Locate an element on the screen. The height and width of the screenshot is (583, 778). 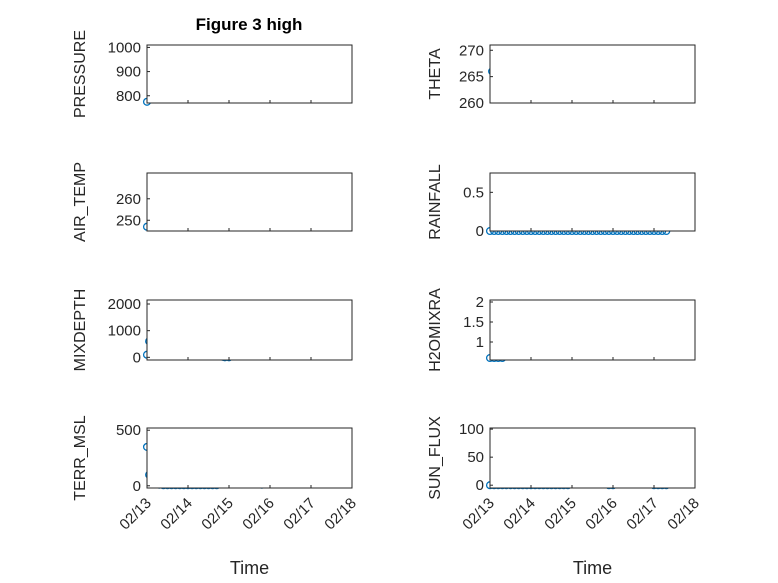
y-tick-label: 800 is located at coordinates (128, 96).